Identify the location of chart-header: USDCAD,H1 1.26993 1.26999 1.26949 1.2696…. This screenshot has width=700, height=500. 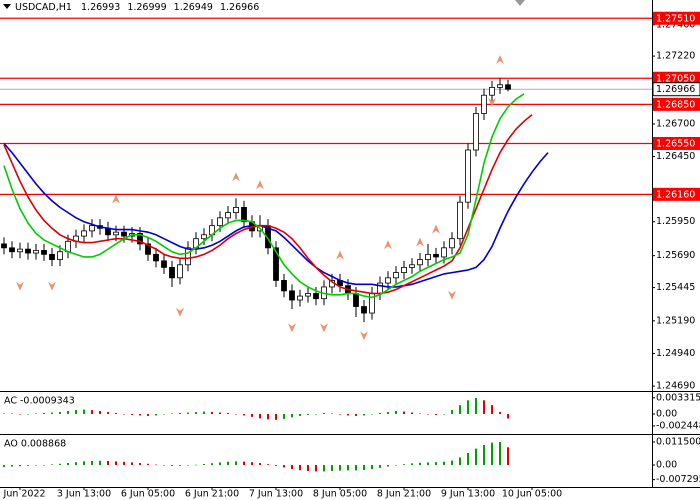
(137, 7).